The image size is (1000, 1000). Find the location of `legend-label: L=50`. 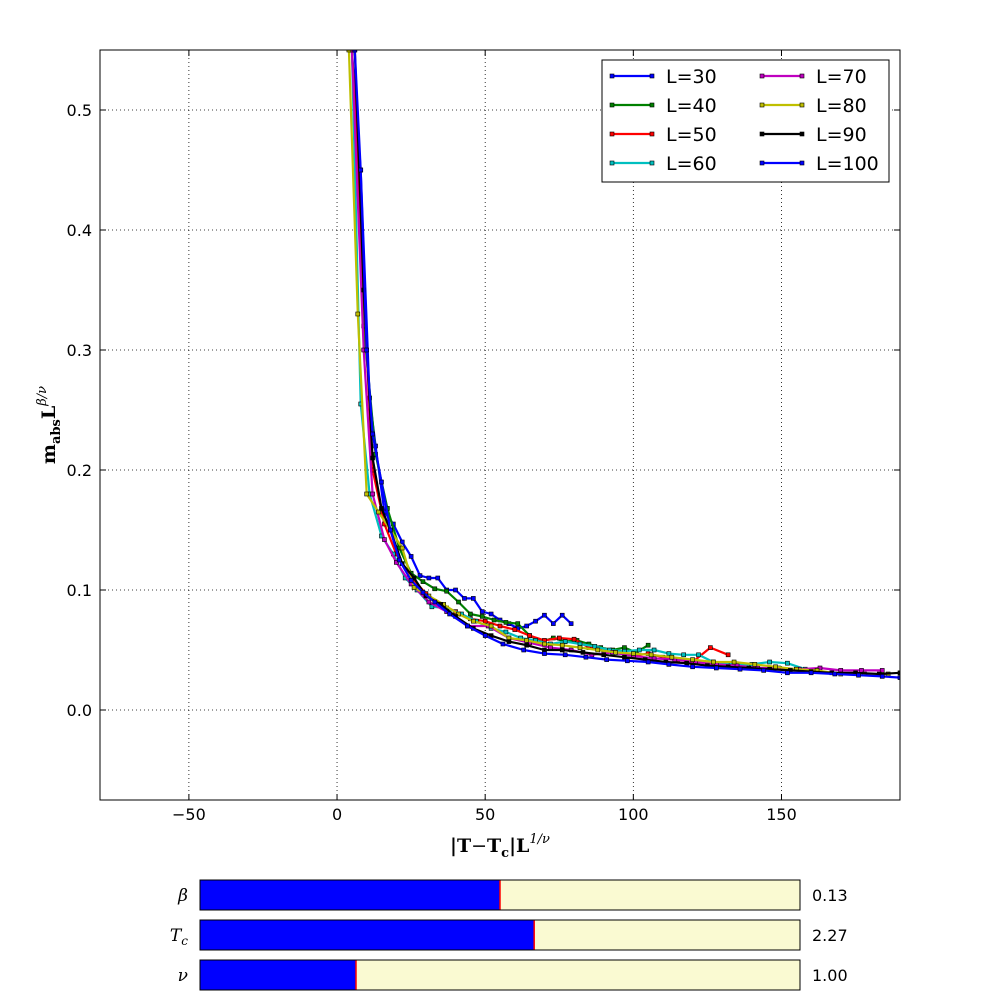

legend-label: L=50 is located at coordinates (691, 135).